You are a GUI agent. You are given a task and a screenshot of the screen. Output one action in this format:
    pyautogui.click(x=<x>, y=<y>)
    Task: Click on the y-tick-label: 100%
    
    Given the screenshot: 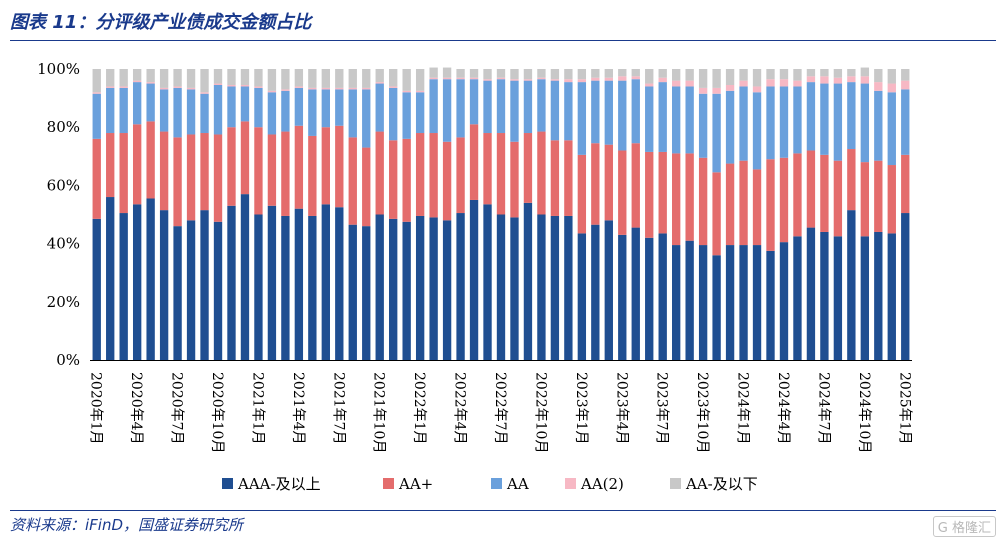 What is the action you would take?
    pyautogui.click(x=58, y=69)
    